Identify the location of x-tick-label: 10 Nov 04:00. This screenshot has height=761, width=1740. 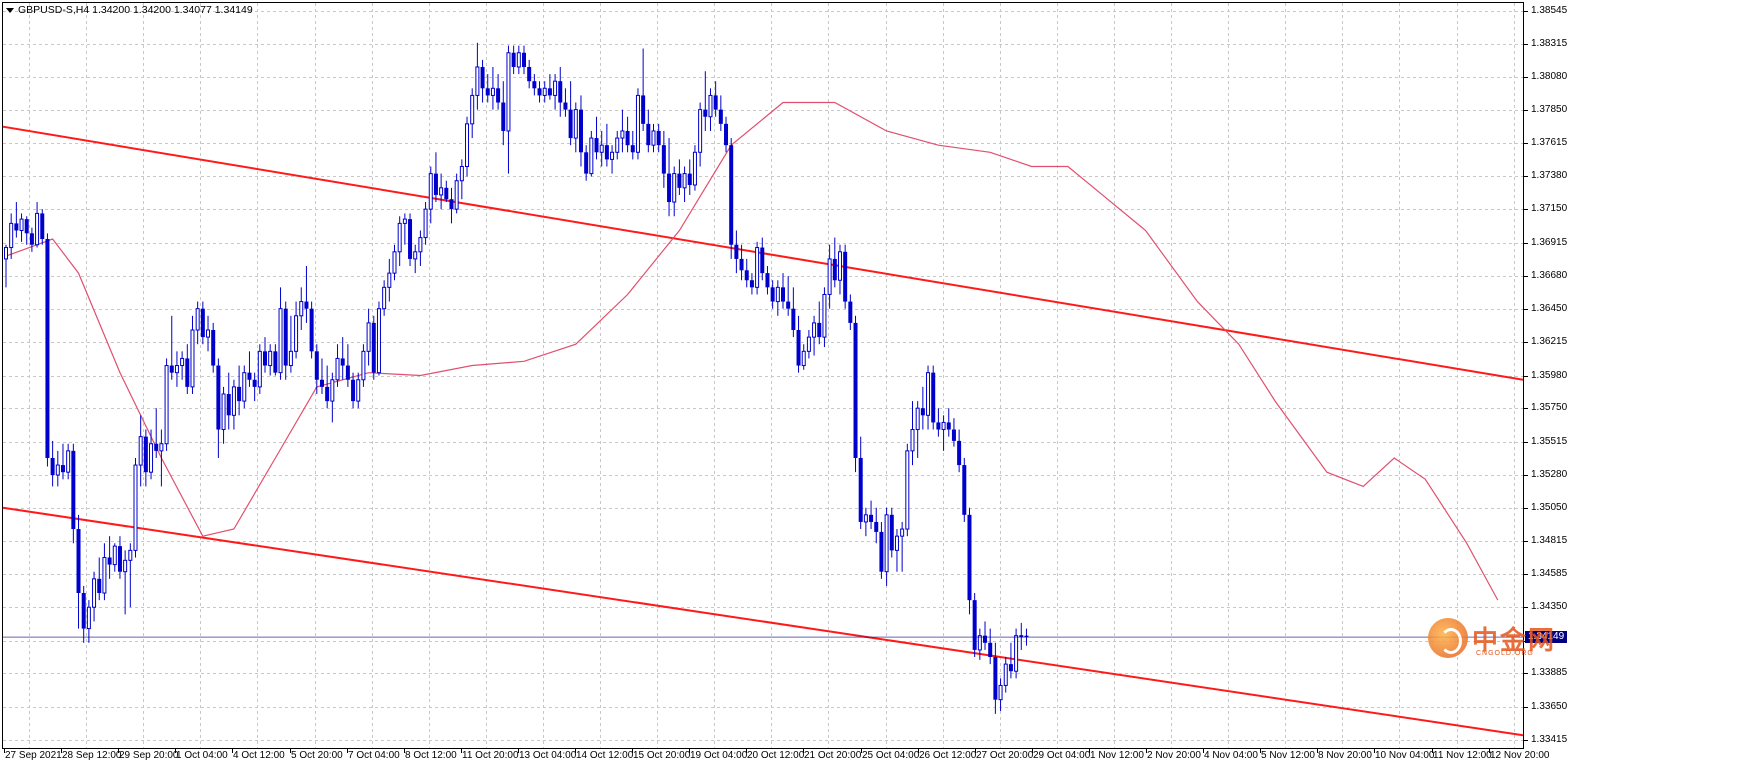
(1405, 755).